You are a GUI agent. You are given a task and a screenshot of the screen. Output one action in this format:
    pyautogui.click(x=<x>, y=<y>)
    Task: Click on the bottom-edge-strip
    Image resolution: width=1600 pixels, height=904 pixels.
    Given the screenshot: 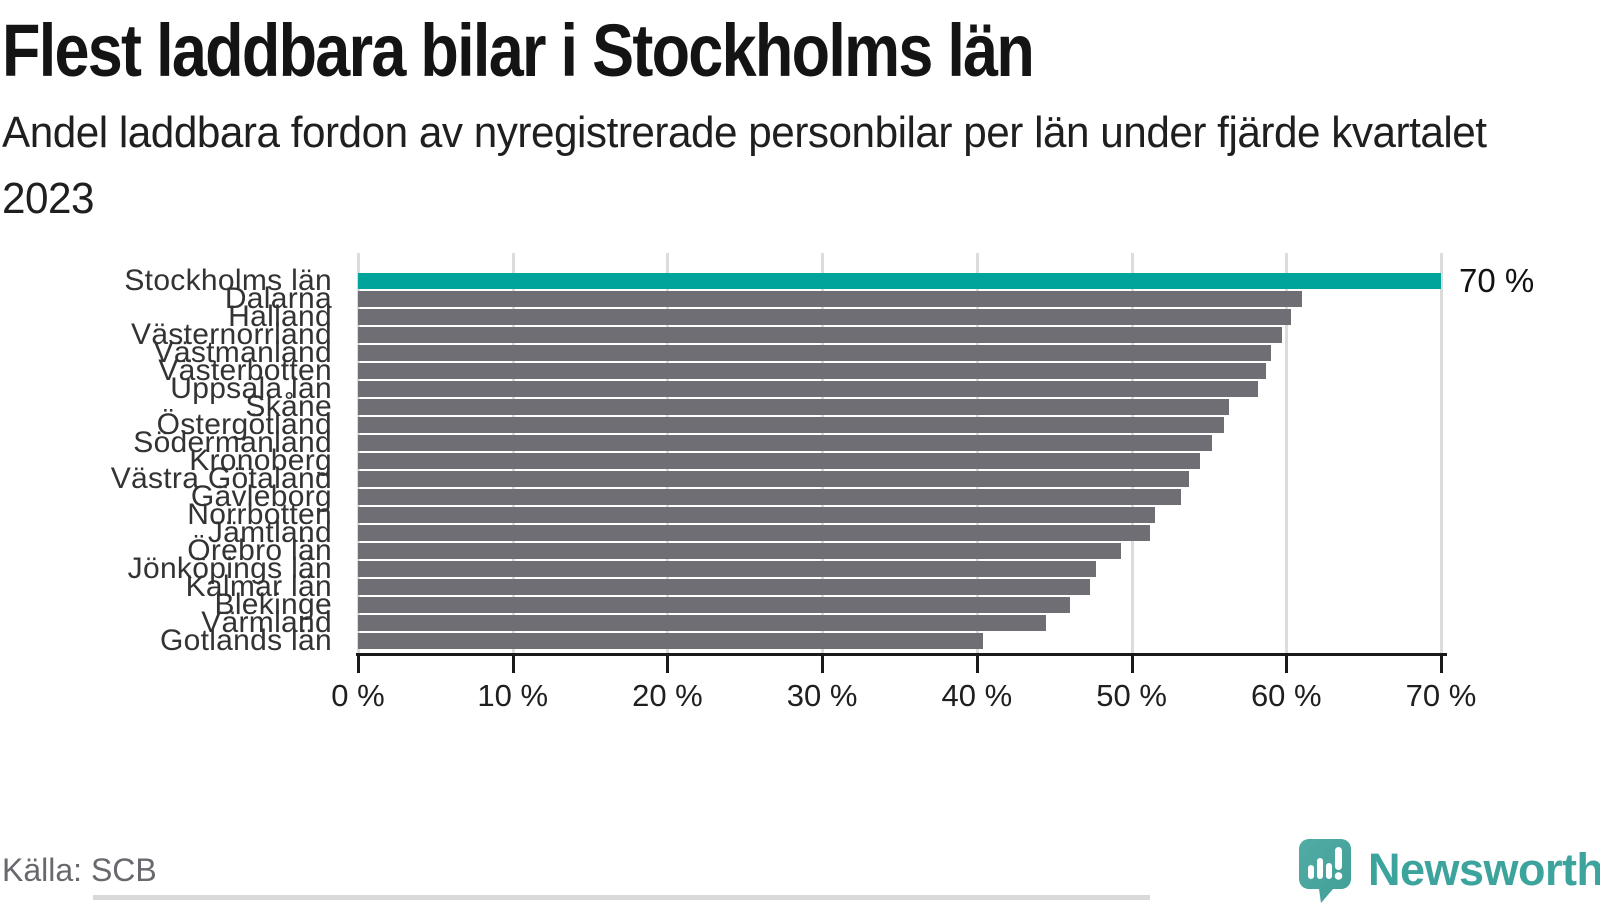 What is the action you would take?
    pyautogui.click(x=621, y=897)
    